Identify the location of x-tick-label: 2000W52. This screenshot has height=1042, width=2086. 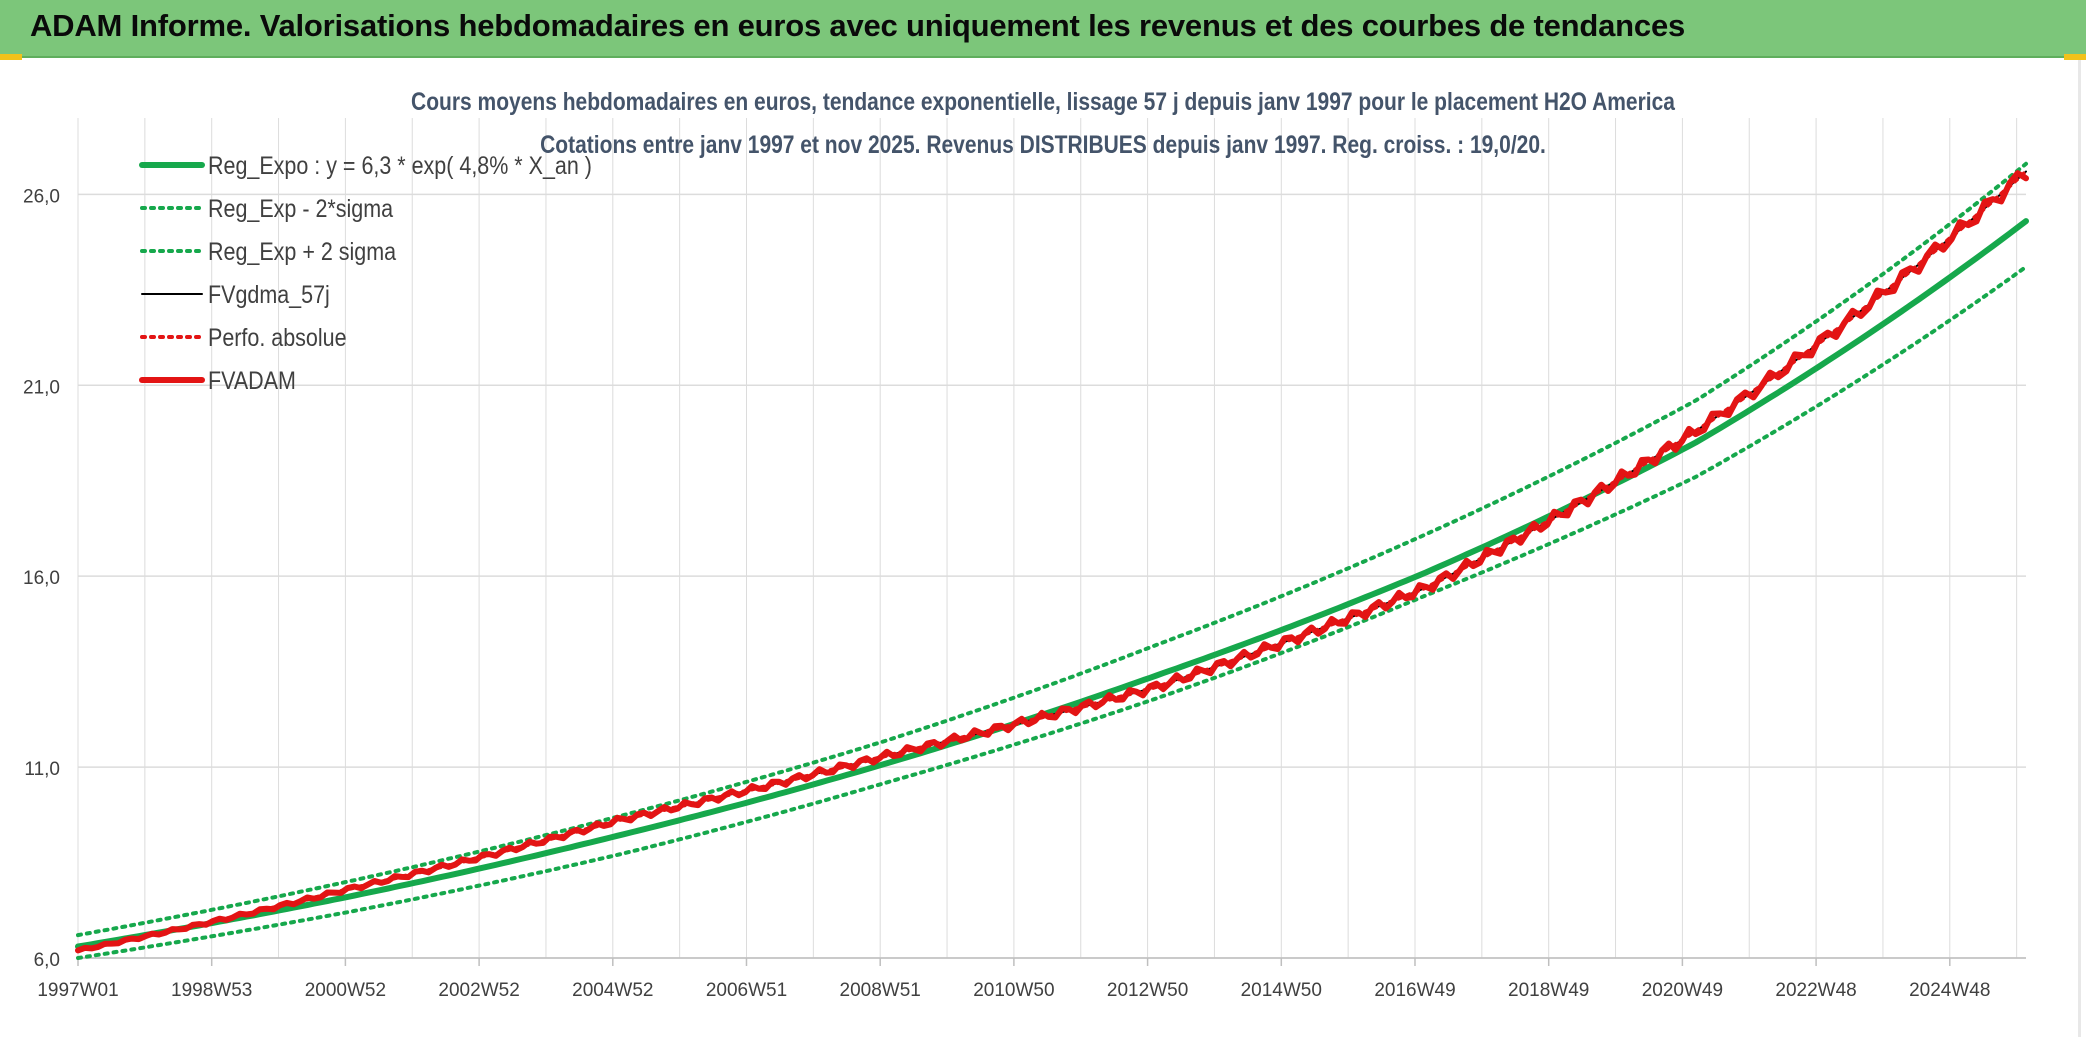
(345, 990).